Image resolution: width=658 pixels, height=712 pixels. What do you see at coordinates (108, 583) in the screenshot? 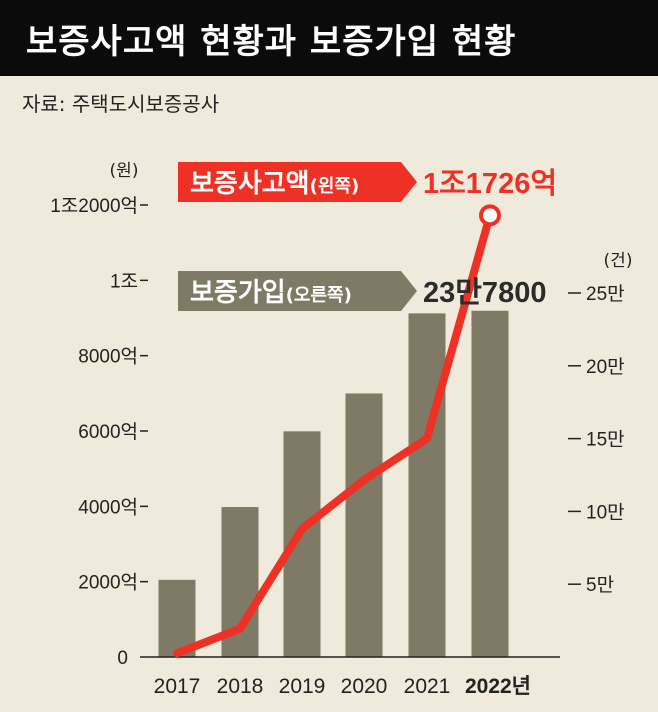
I see `left-tick-label: 2000억` at bounding box center [108, 583].